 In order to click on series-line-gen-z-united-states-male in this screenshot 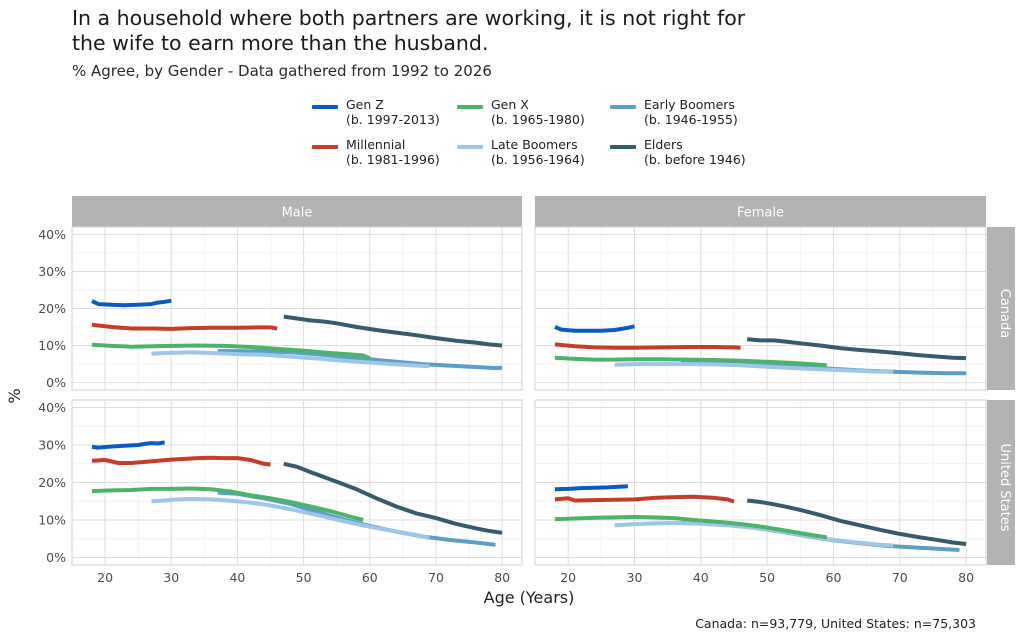, I will do `click(128, 445)`.